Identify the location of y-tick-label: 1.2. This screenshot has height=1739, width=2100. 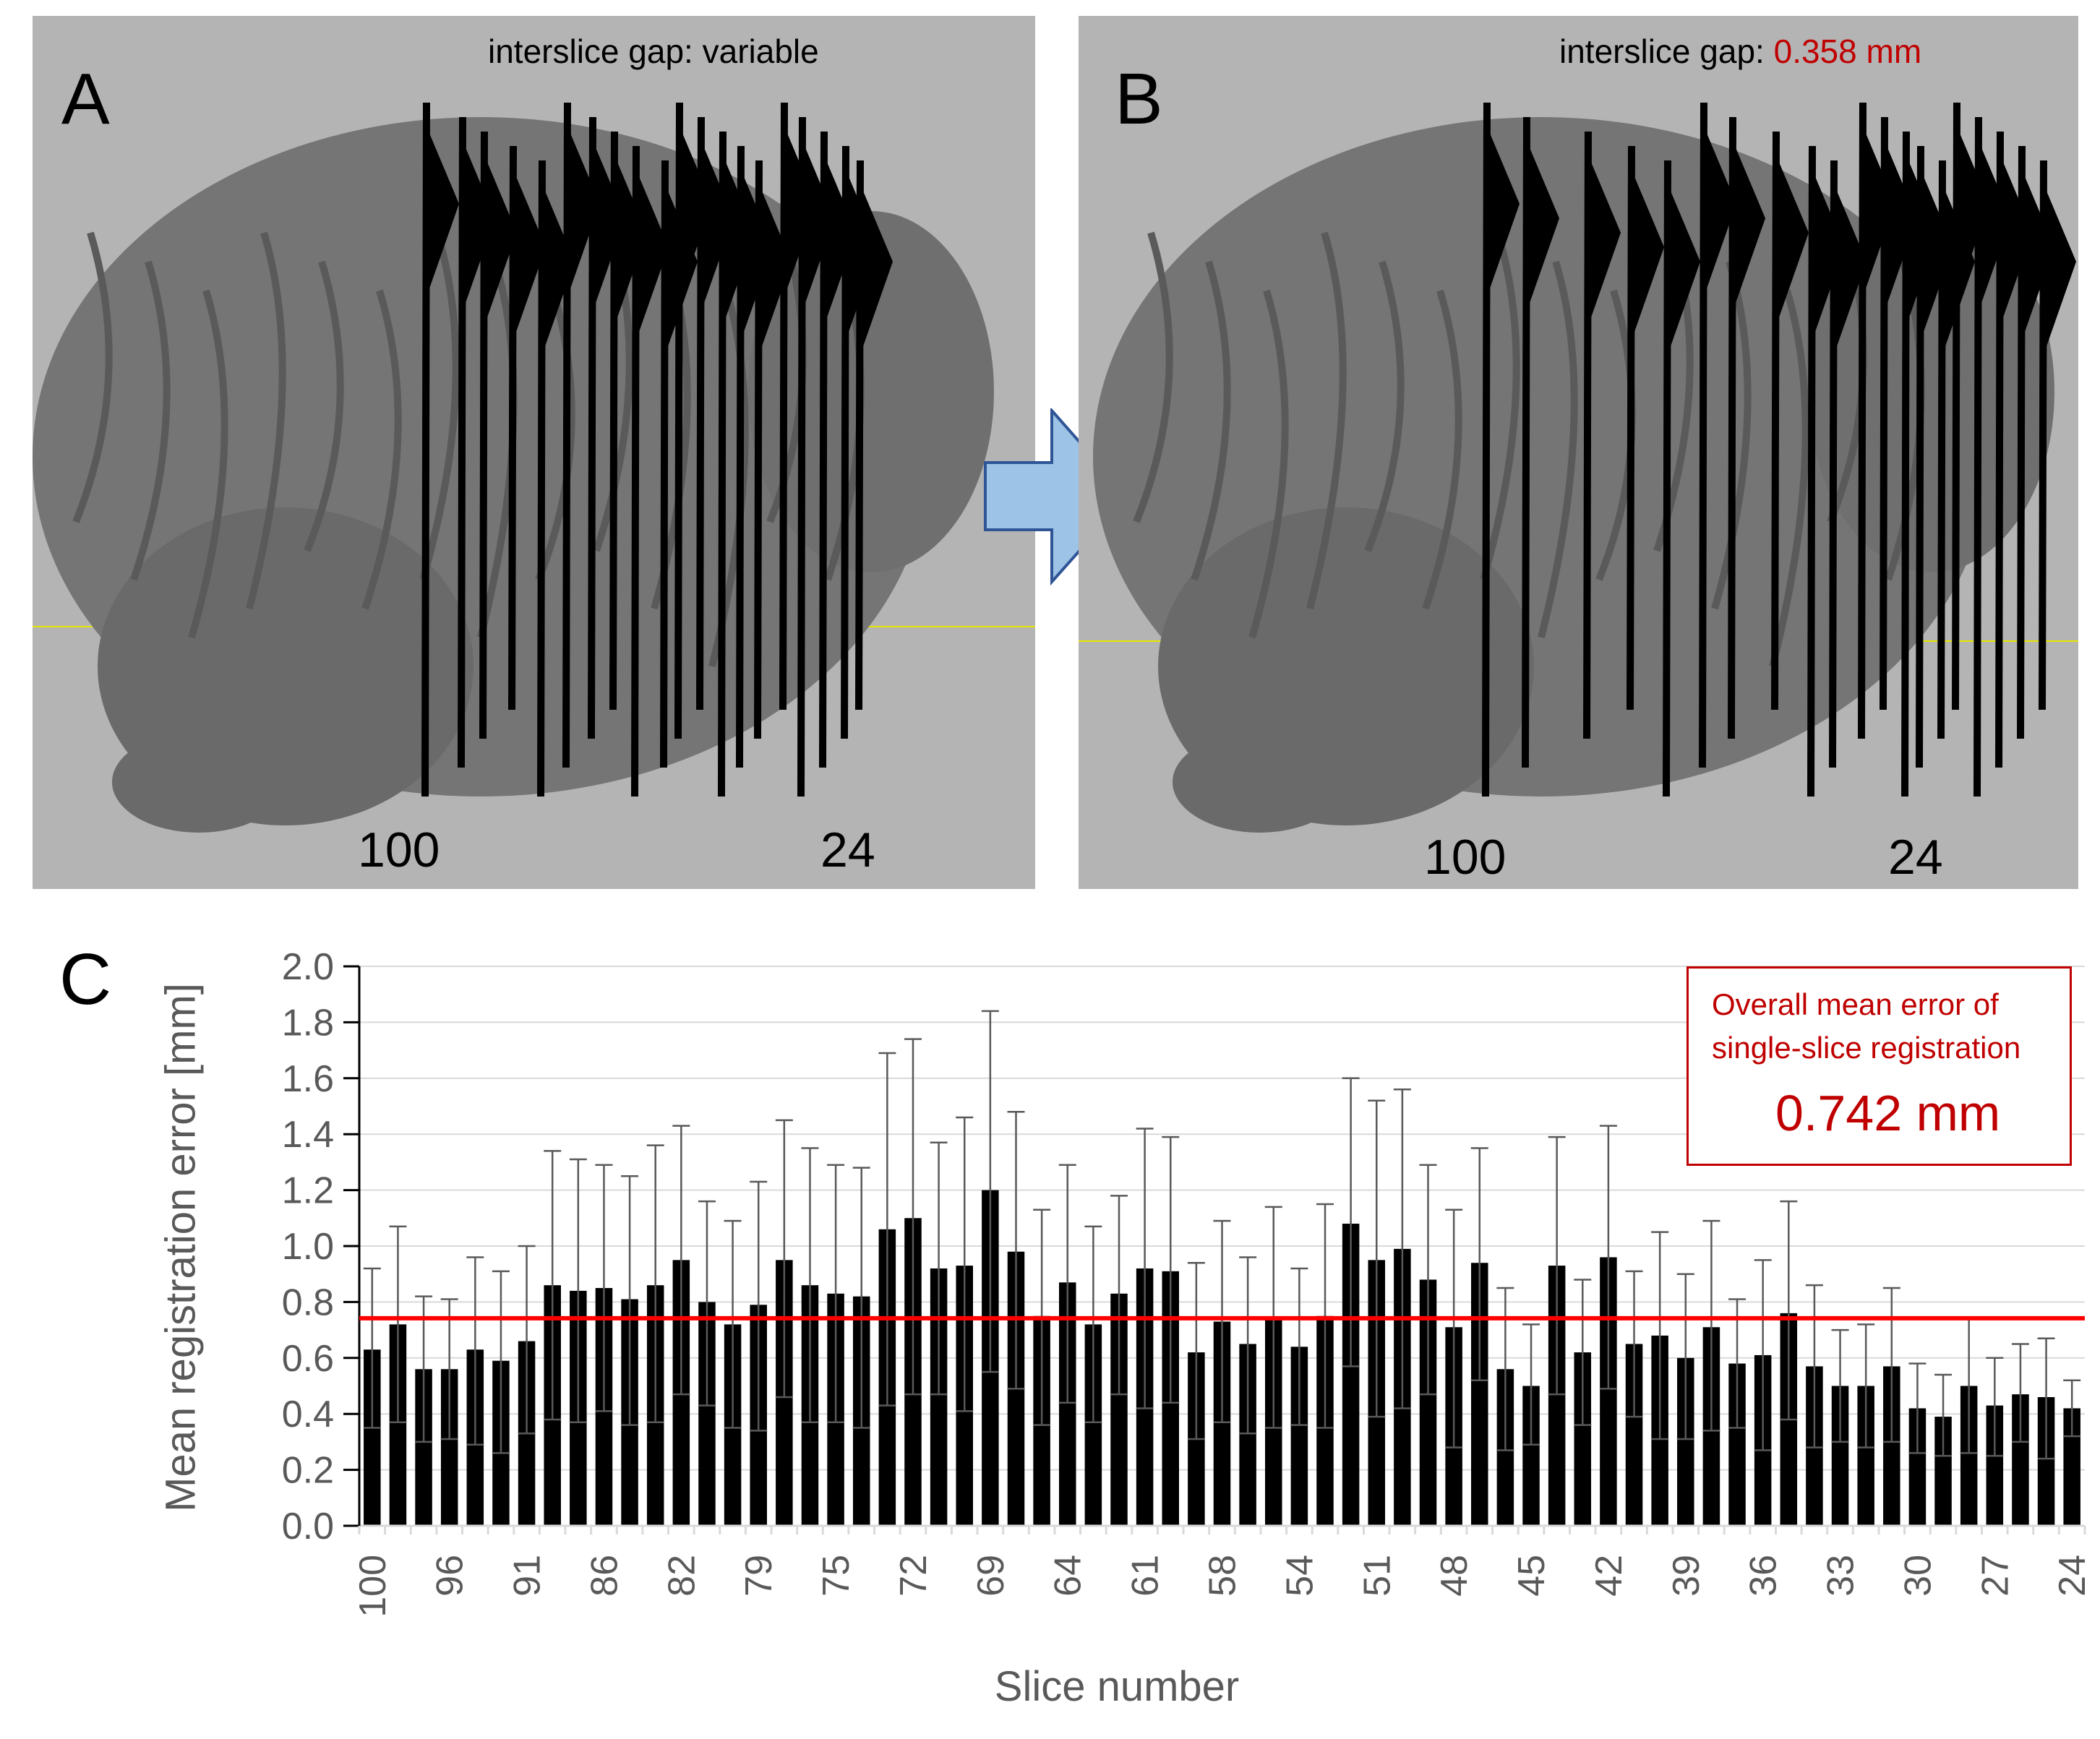
(308, 1191).